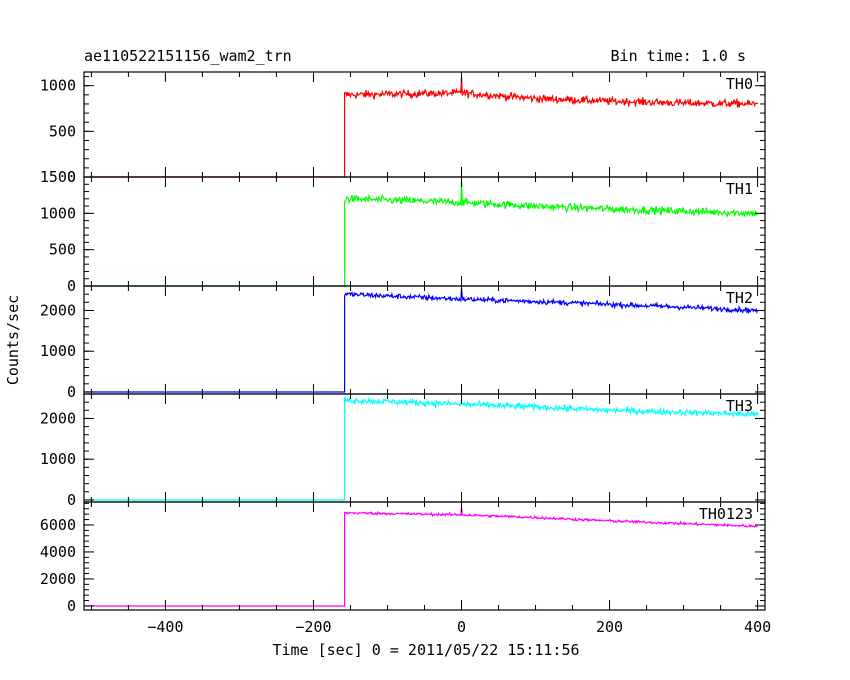 Image resolution: width=850 pixels, height=680 pixels. I want to click on series-line-th2, so click(422, 340).